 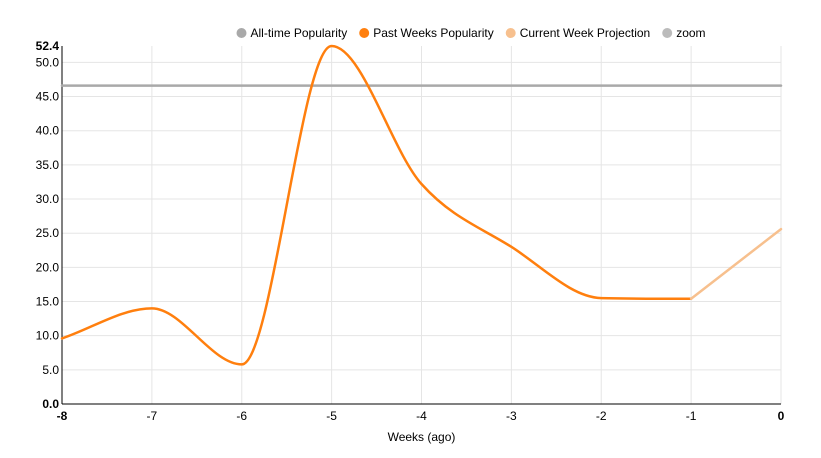 What do you see at coordinates (691, 416) in the screenshot?
I see `x-tick-label: -1` at bounding box center [691, 416].